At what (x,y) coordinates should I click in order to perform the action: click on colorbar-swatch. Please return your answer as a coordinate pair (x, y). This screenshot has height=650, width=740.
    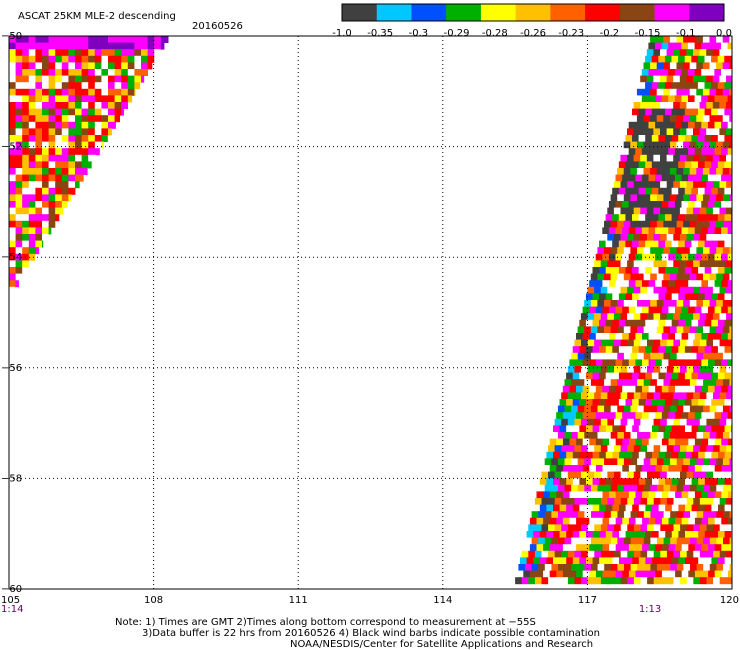
    Looking at the image, I should click on (568, 12).